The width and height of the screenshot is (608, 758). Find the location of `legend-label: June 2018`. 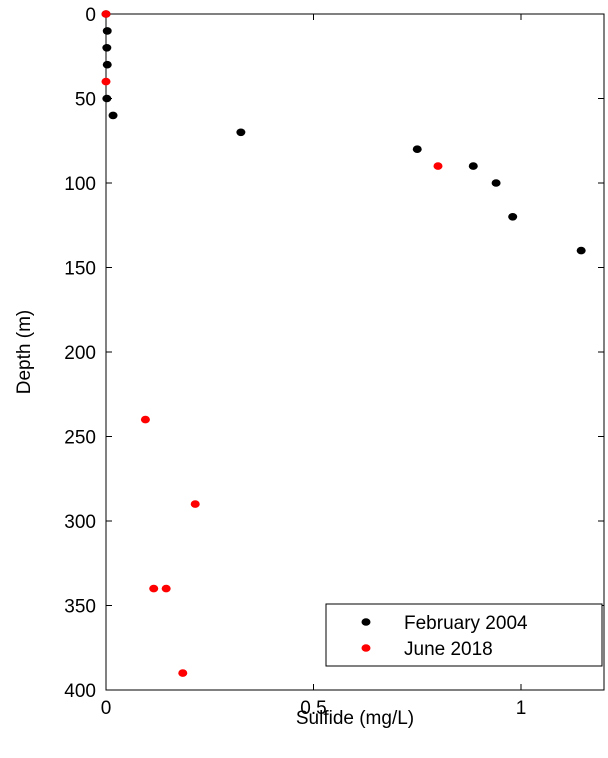

legend-label: June 2018 is located at coordinates (448, 649).